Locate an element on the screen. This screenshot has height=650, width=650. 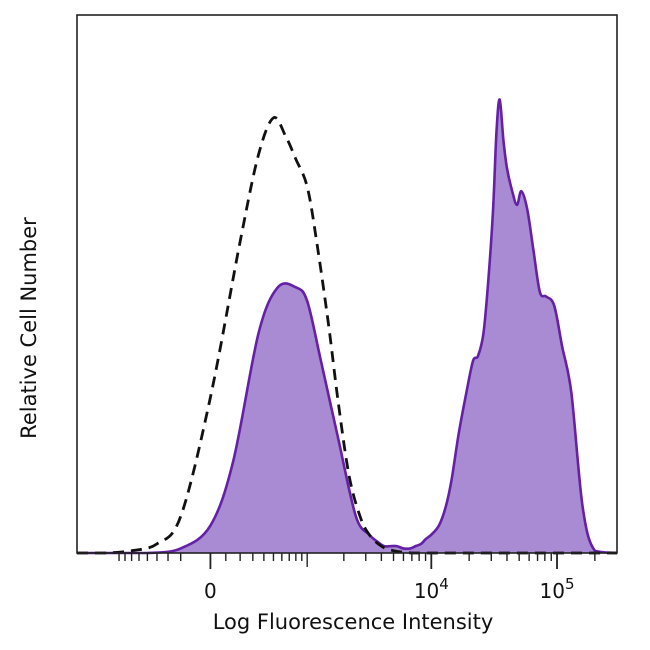
x-axis-ticks: 0 10⁴ 10⁵ is located at coordinates (357, 578).